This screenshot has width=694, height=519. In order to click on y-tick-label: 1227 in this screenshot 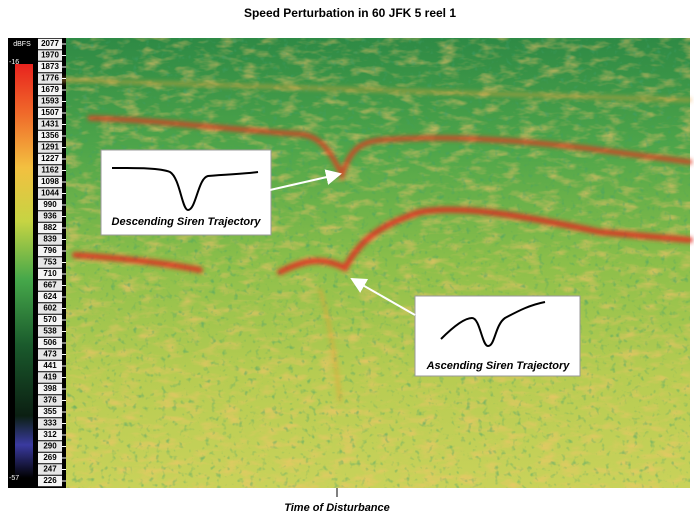, I will do `click(50, 158)`.